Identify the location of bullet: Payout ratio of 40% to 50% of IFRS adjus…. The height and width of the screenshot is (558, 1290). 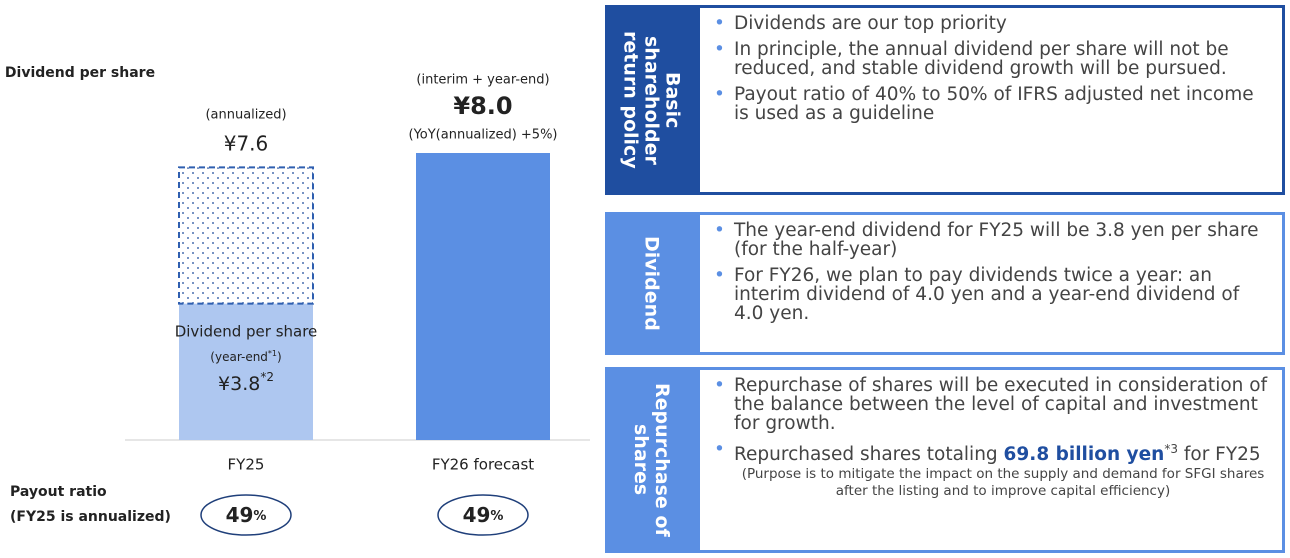
(990, 104).